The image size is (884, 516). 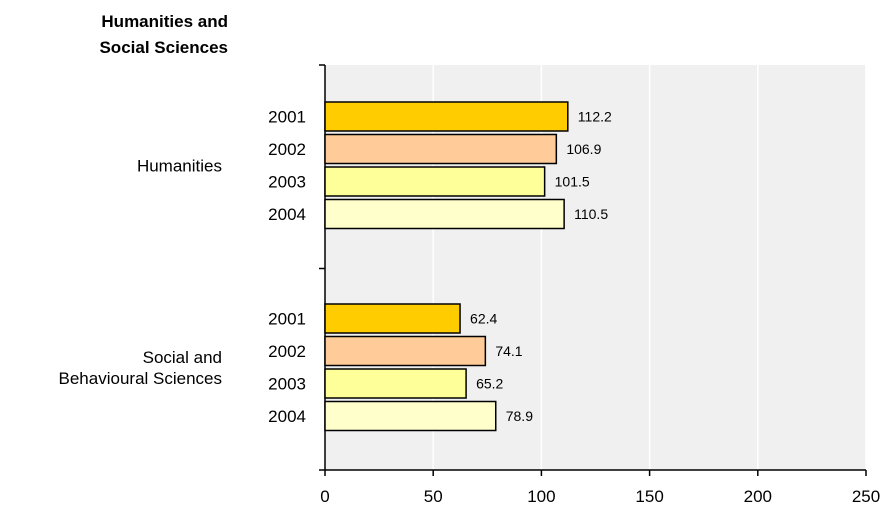 I want to click on x-tick-label: 50, so click(x=433, y=496).